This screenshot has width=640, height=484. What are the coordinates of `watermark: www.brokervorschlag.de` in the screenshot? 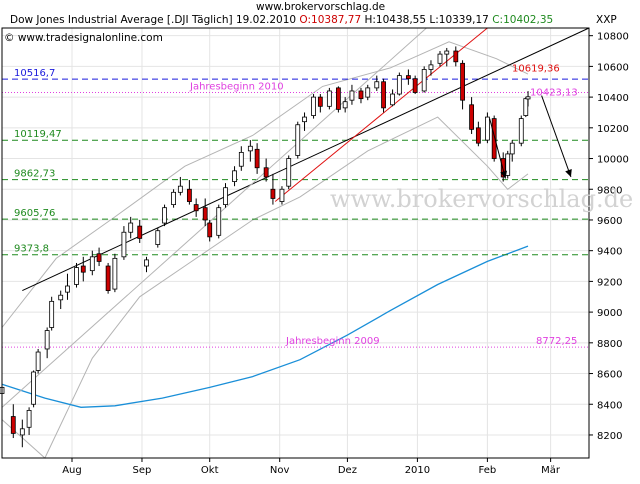 It's located at (481, 199).